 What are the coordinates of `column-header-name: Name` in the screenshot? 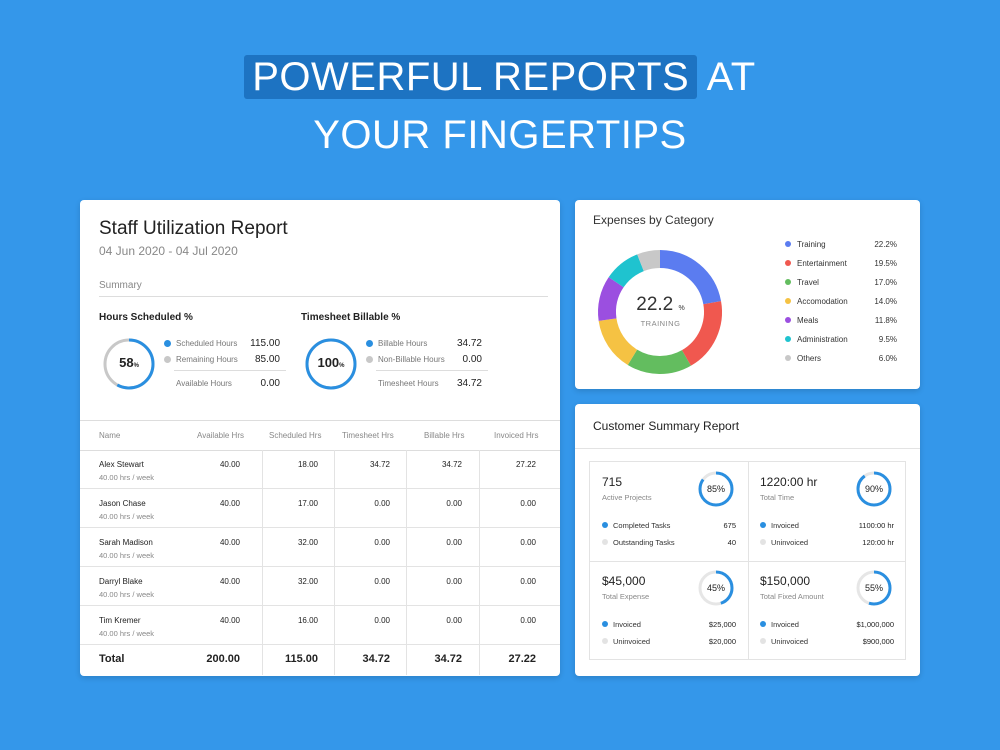 It's located at (110, 435).